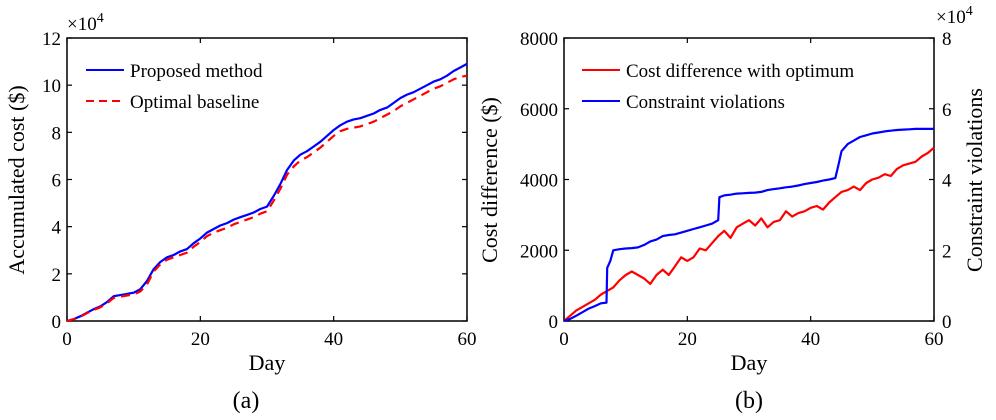 The height and width of the screenshot is (420, 996). Describe the element at coordinates (940, 181) in the screenshot. I see `panel-b-y-ticks-right: 0 2 4 6 8` at that location.